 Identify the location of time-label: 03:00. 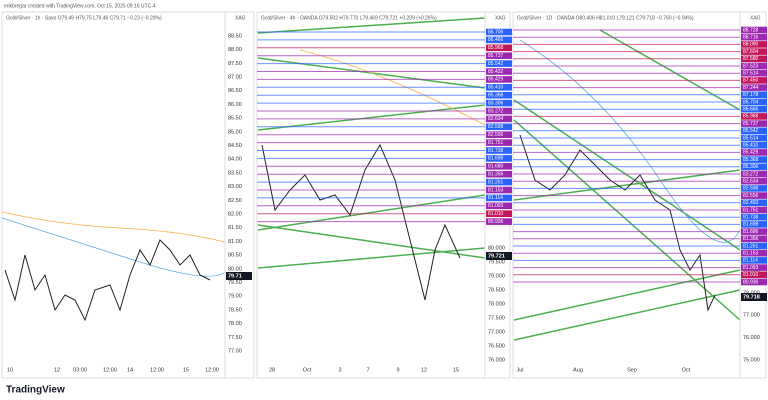
(80, 370).